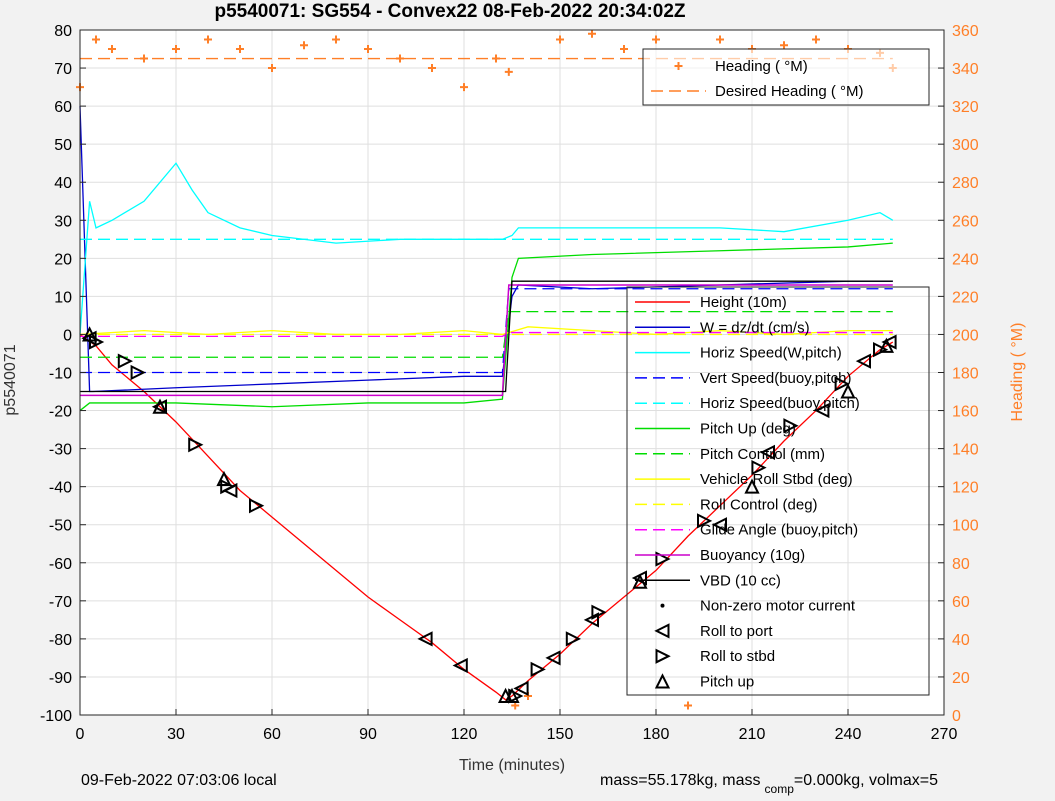 This screenshot has height=801, width=1055. I want to click on y-tick-label: 80, so click(63, 31).